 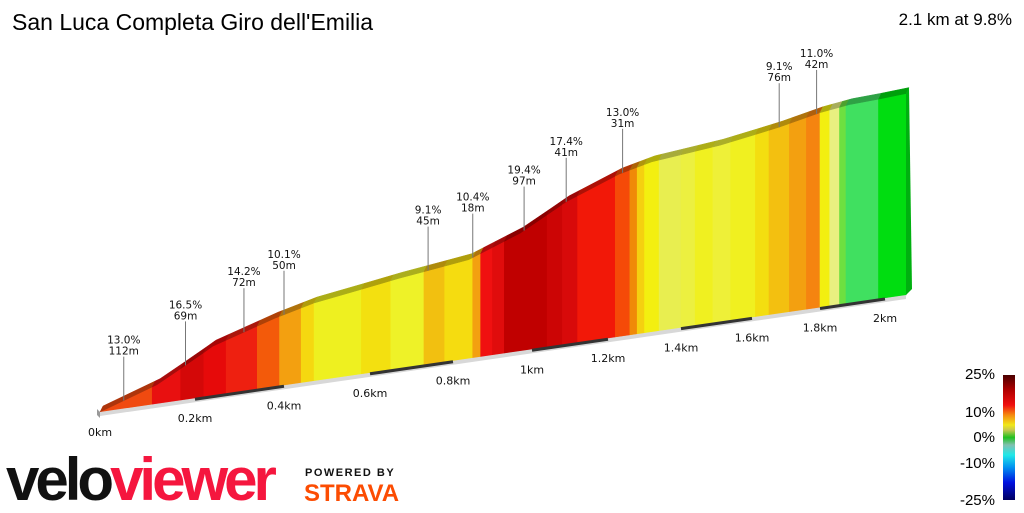 What do you see at coordinates (909, 191) in the screenshot?
I see `profile-end-face` at bounding box center [909, 191].